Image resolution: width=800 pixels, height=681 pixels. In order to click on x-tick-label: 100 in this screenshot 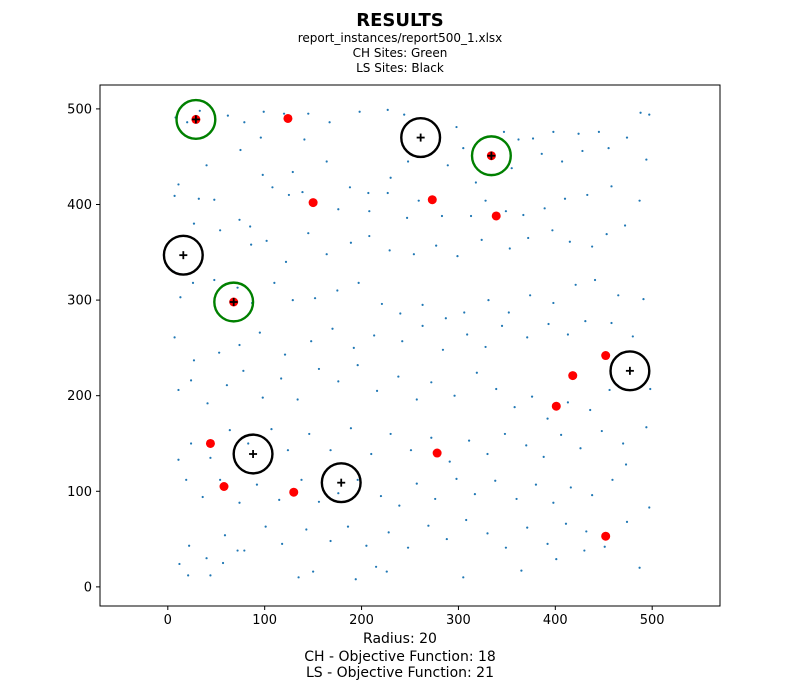, I will do `click(264, 620)`.